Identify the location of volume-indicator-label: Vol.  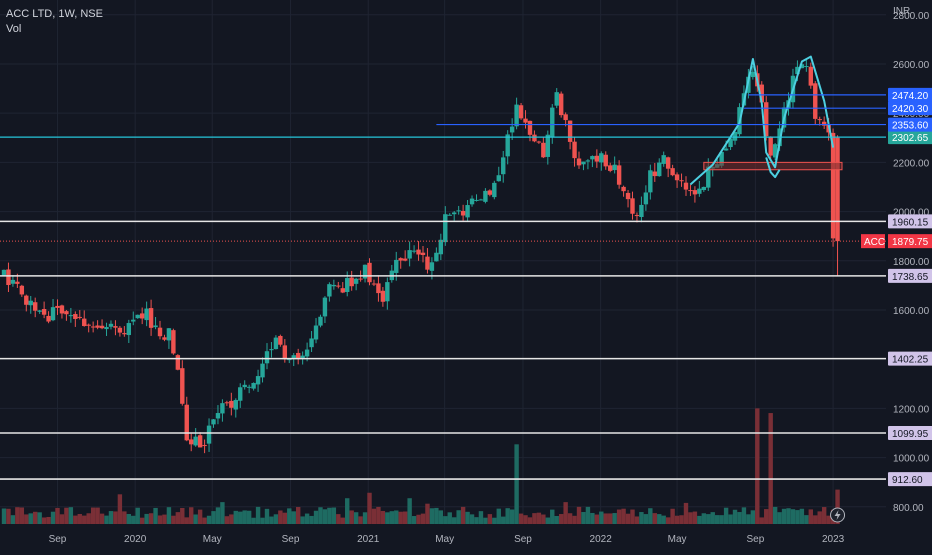
(14, 29).